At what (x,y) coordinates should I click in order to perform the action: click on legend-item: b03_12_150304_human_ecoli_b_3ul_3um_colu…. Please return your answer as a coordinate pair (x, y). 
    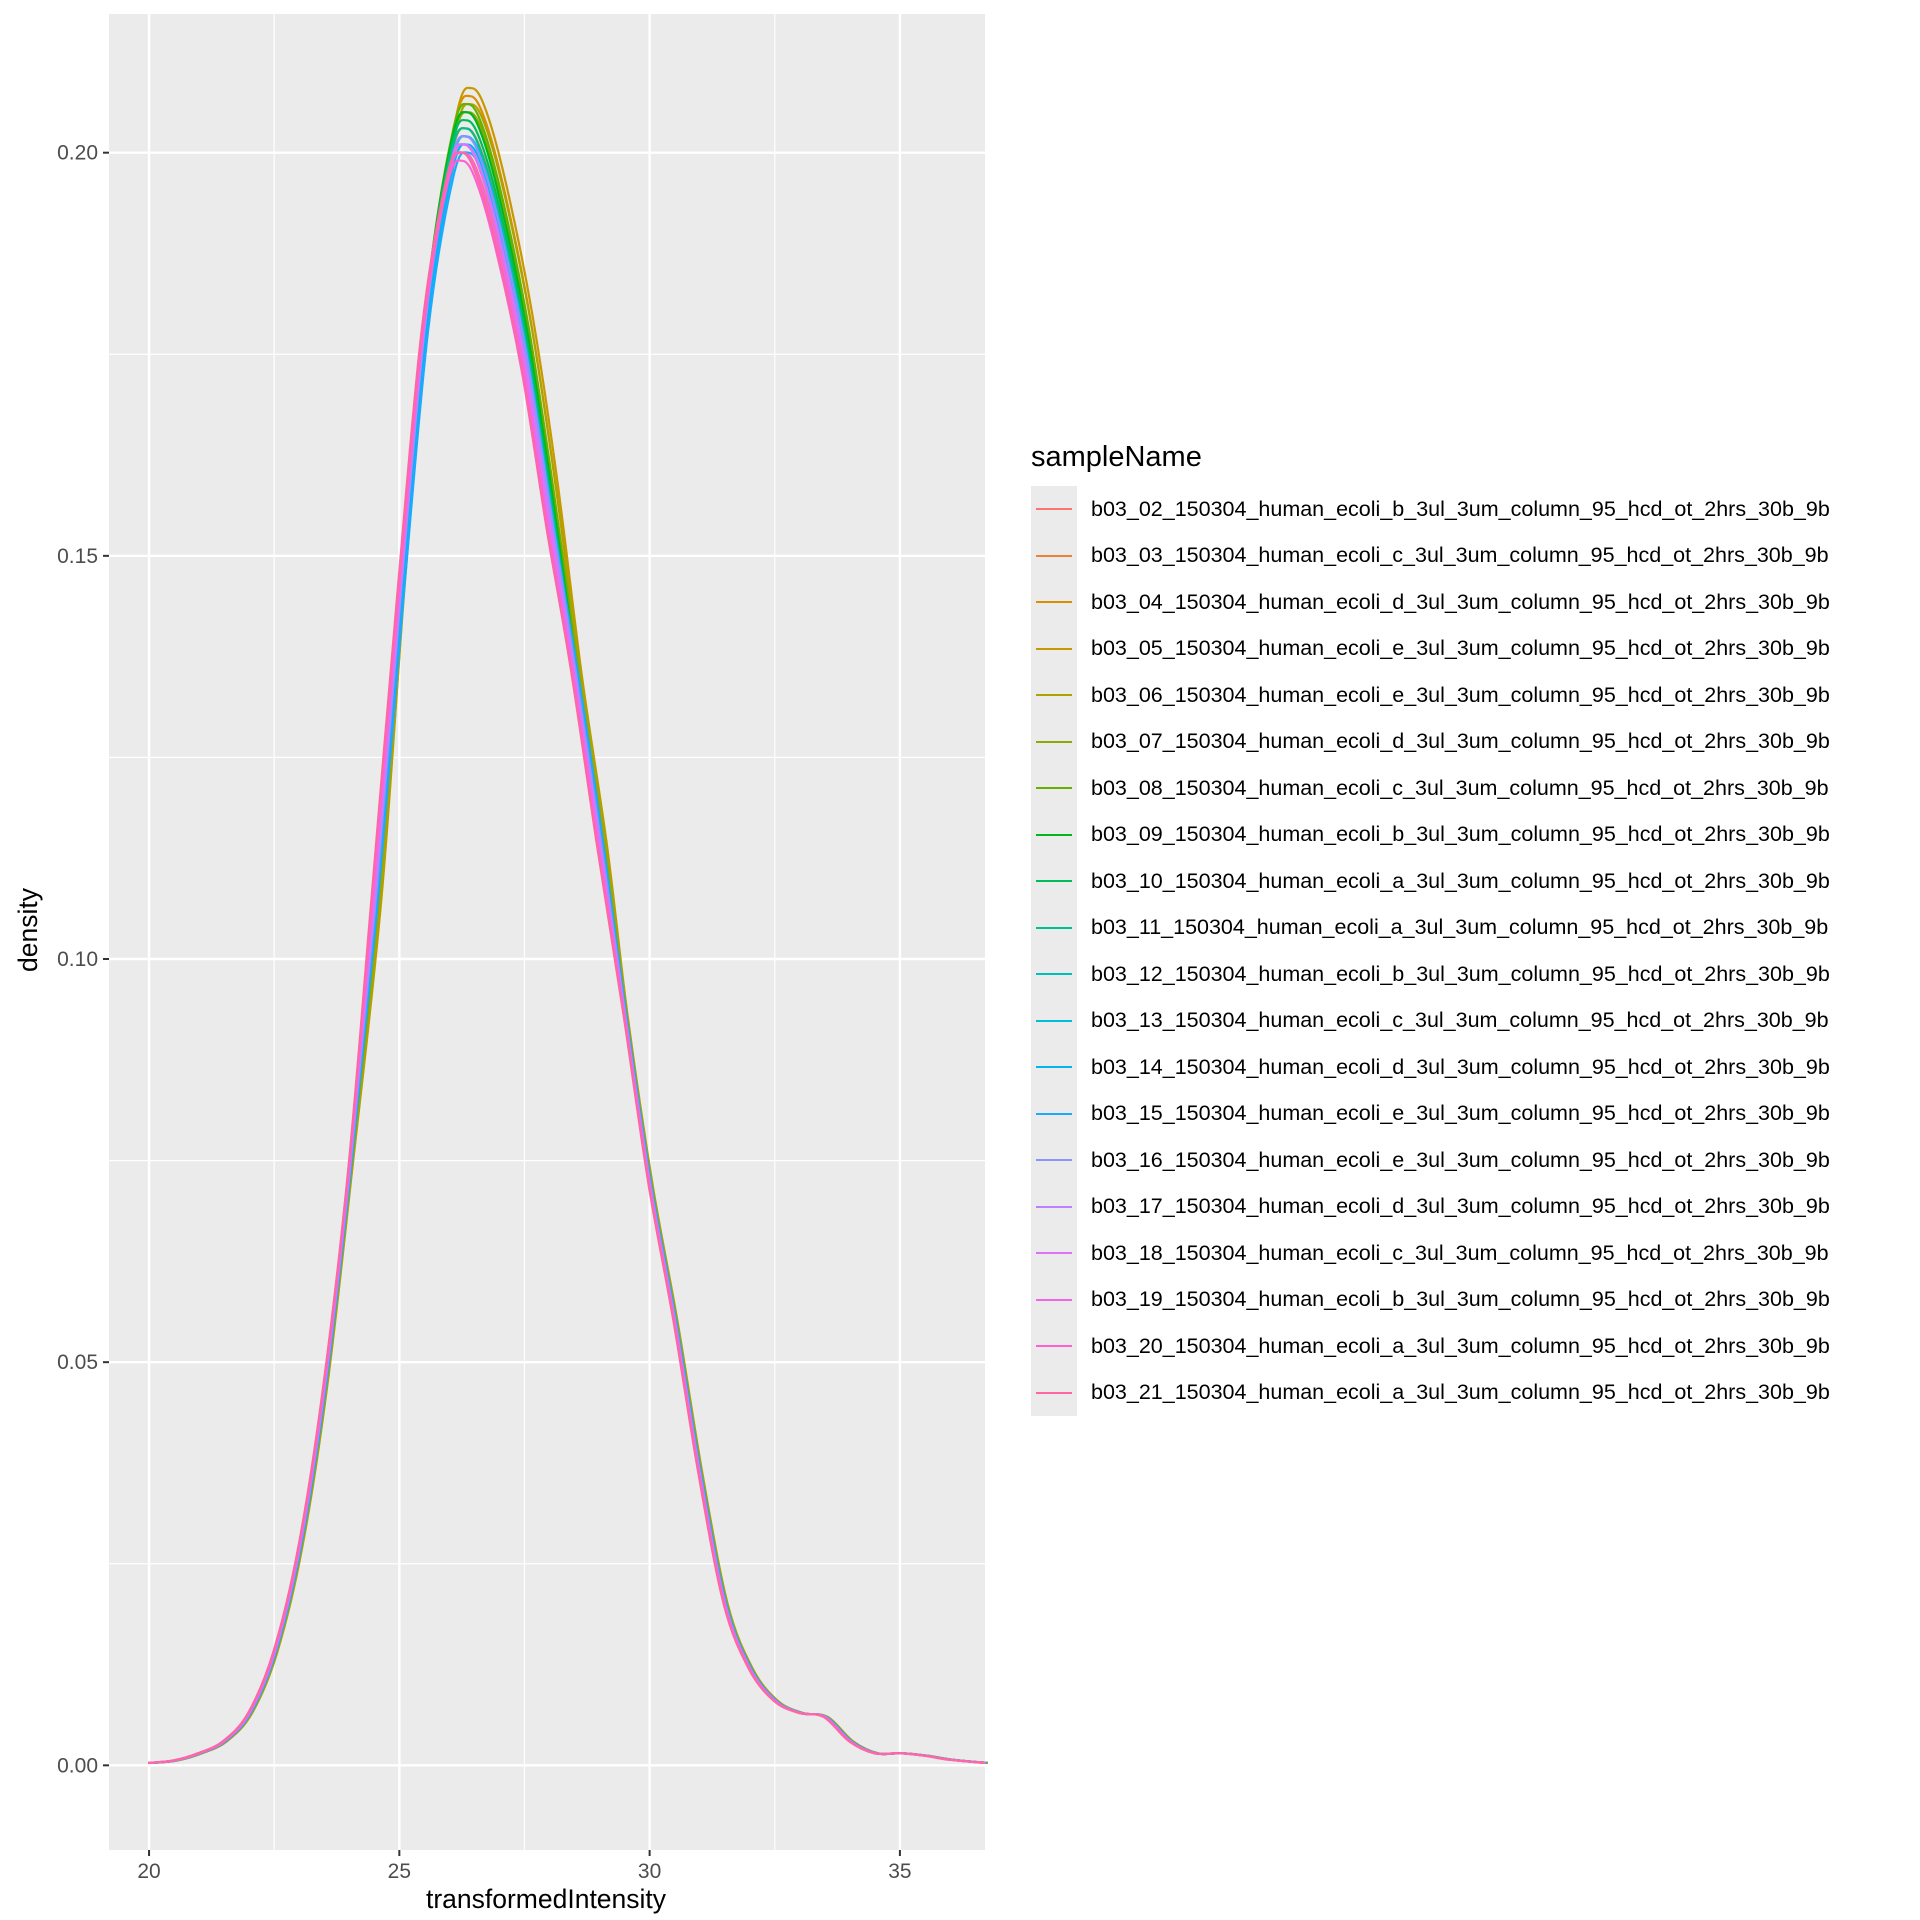
    Looking at the image, I should click on (1467, 974).